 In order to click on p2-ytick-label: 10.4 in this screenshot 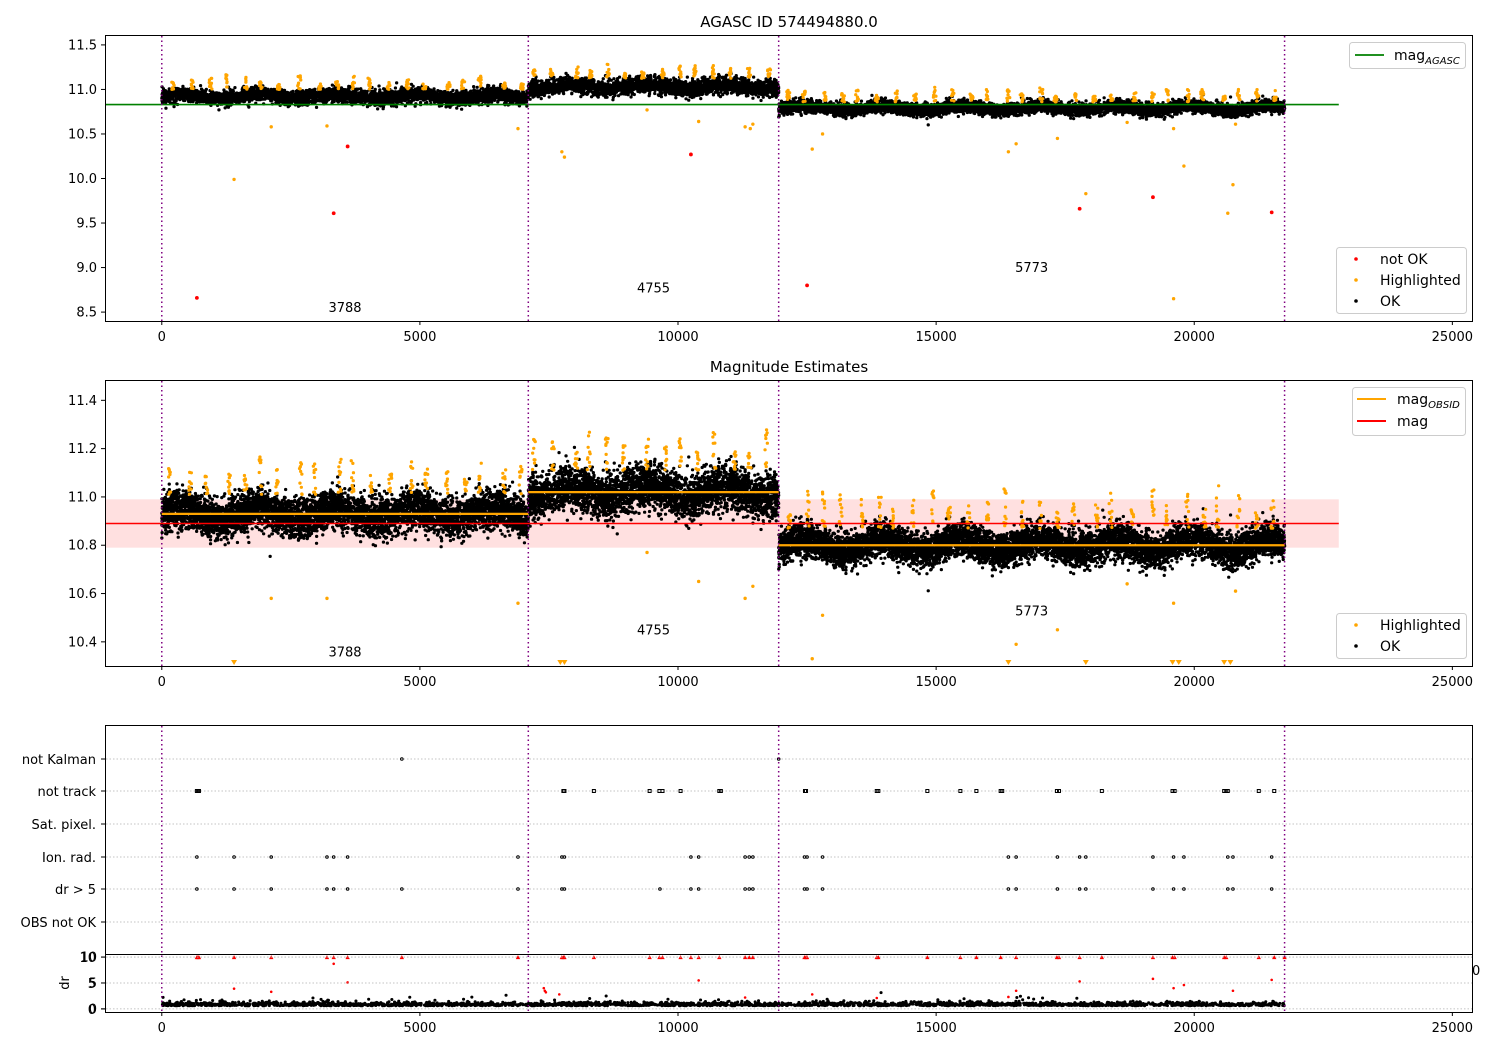, I will do `click(82, 642)`.